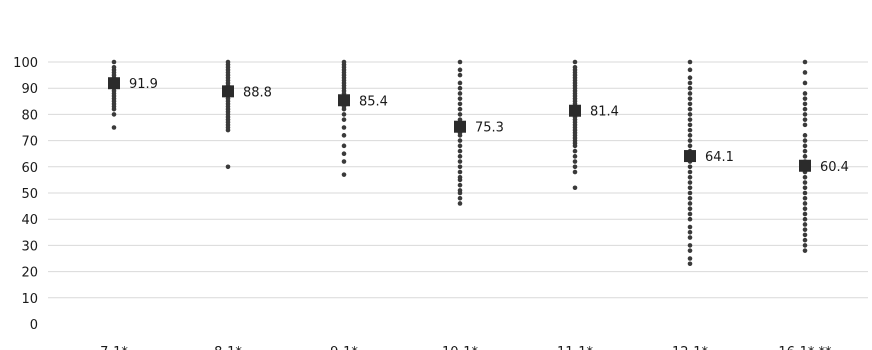 The height and width of the screenshot is (350, 872). What do you see at coordinates (719, 157) in the screenshot?
I see `mean-data-label: 64.1` at bounding box center [719, 157].